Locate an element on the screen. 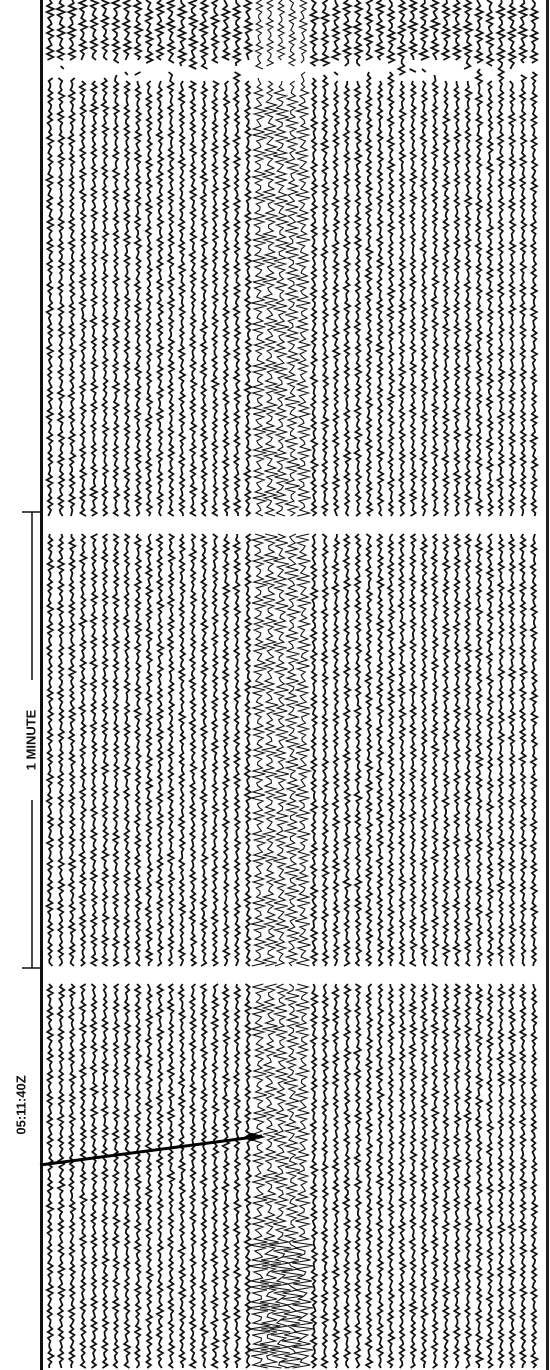  event-time-label: 05:11:40Z is located at coordinates (20, 1104).